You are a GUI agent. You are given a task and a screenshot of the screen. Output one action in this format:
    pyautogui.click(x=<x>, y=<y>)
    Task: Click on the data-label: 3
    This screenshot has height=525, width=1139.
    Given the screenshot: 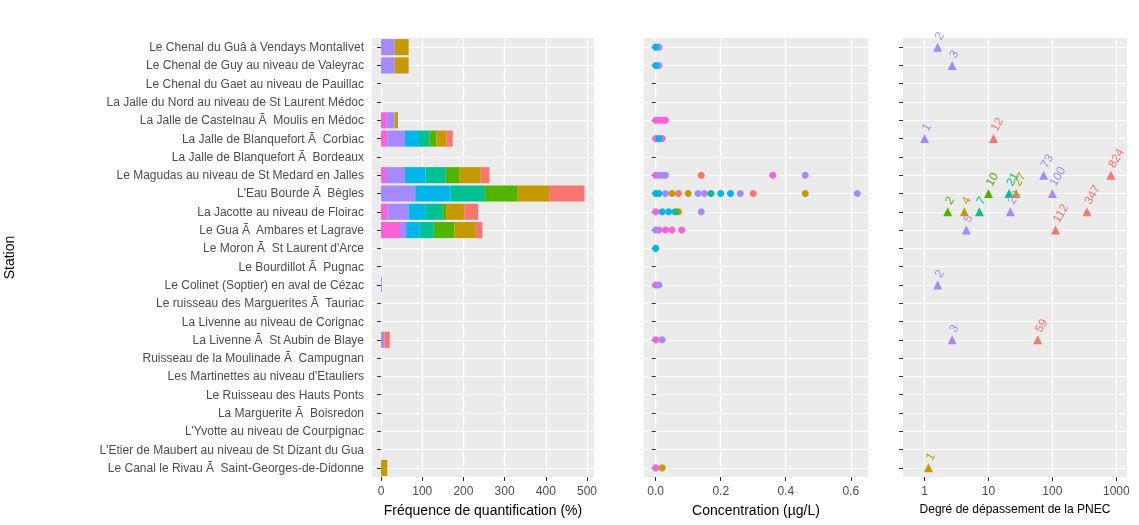 What is the action you would take?
    pyautogui.click(x=954, y=328)
    